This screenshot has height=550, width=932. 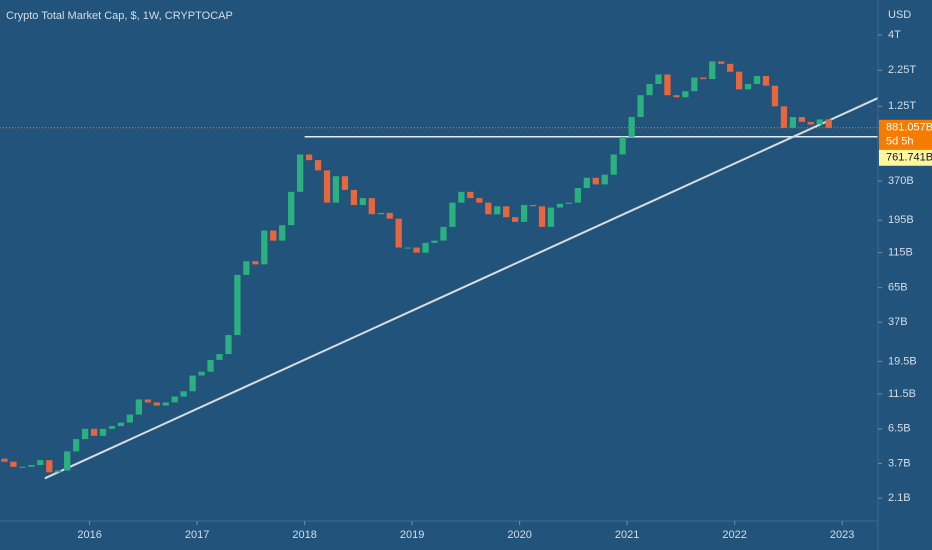 I want to click on y-tick-label: 19.5B, so click(x=902, y=361).